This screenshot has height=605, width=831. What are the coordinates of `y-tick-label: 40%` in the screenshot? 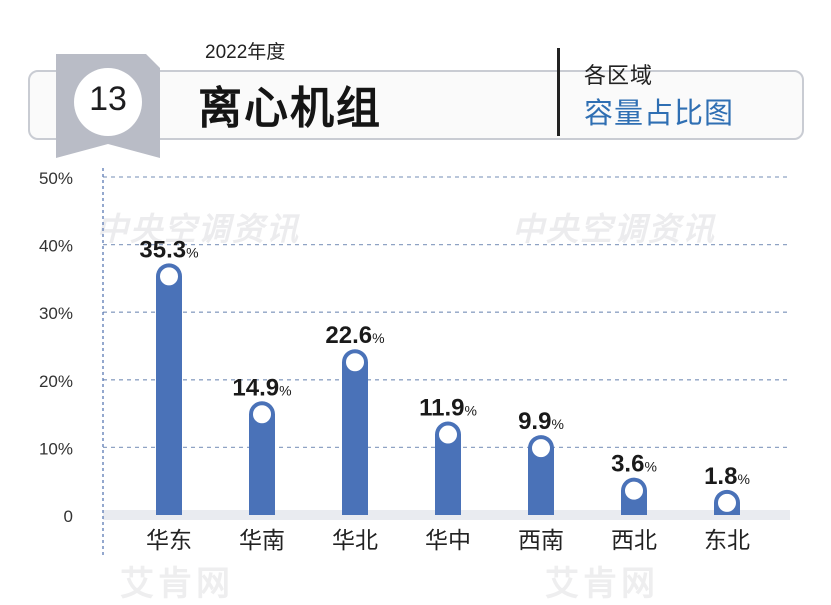 It's located at (56, 246).